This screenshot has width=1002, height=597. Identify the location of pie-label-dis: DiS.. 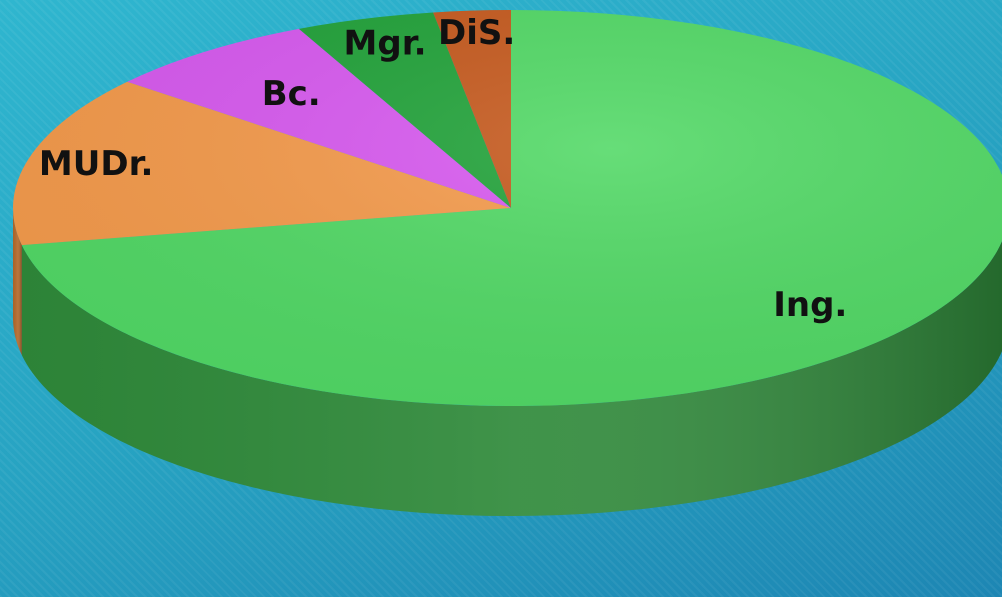
(476, 33).